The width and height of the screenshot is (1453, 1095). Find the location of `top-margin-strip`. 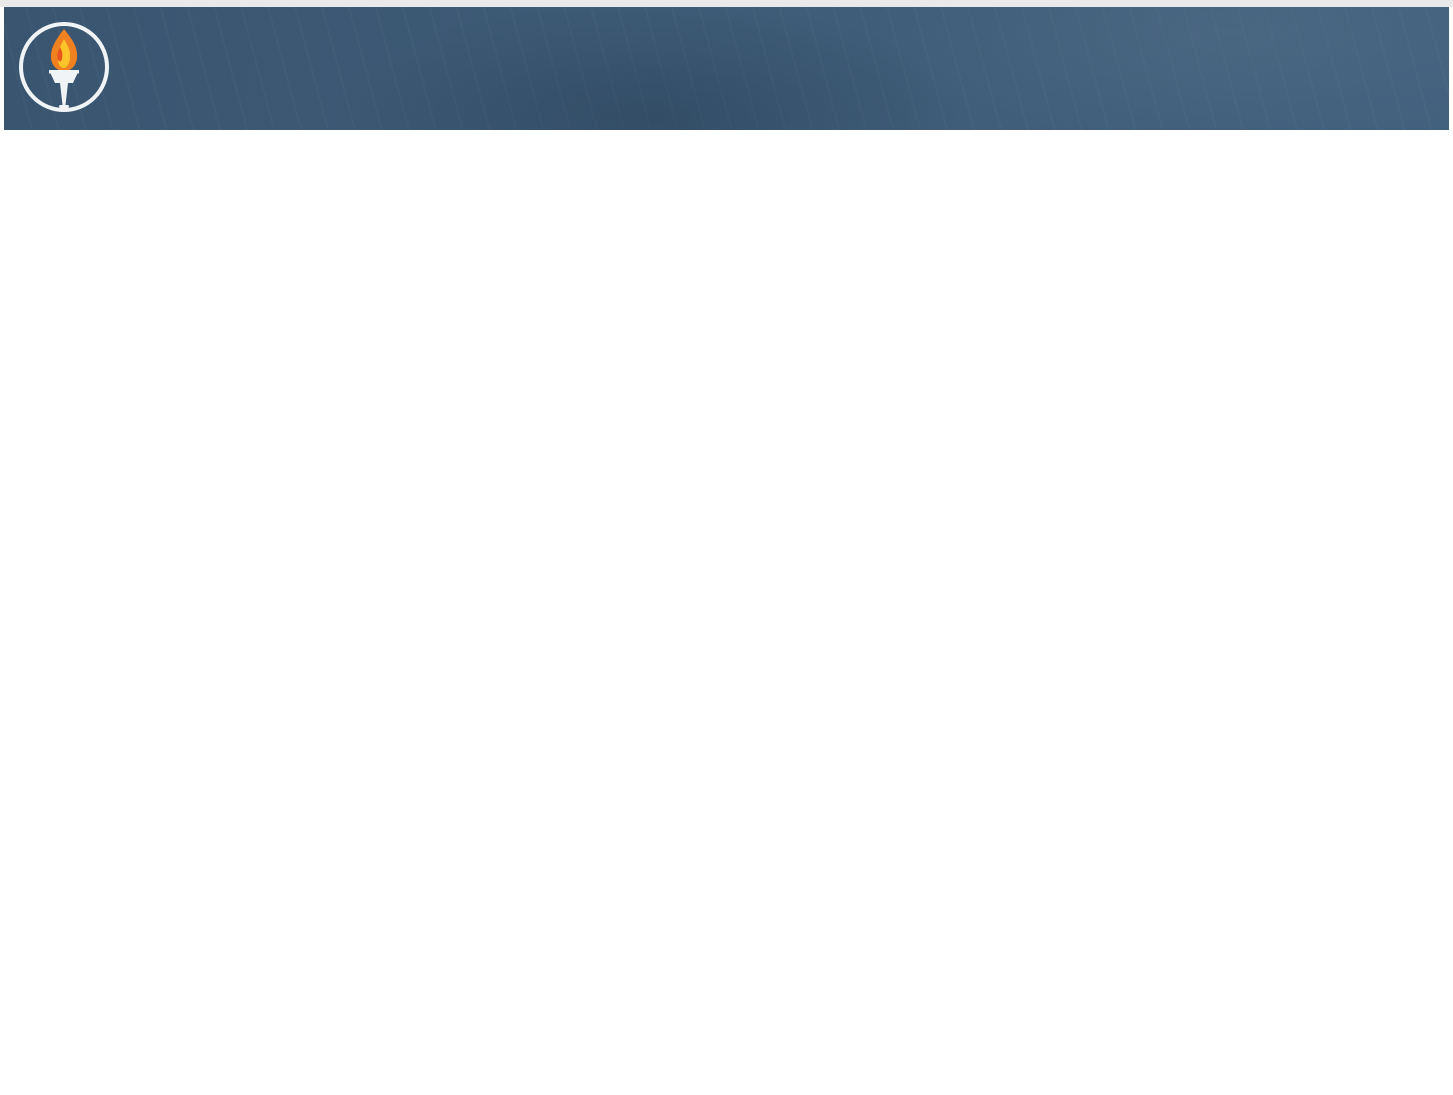

top-margin-strip is located at coordinates (726, 3).